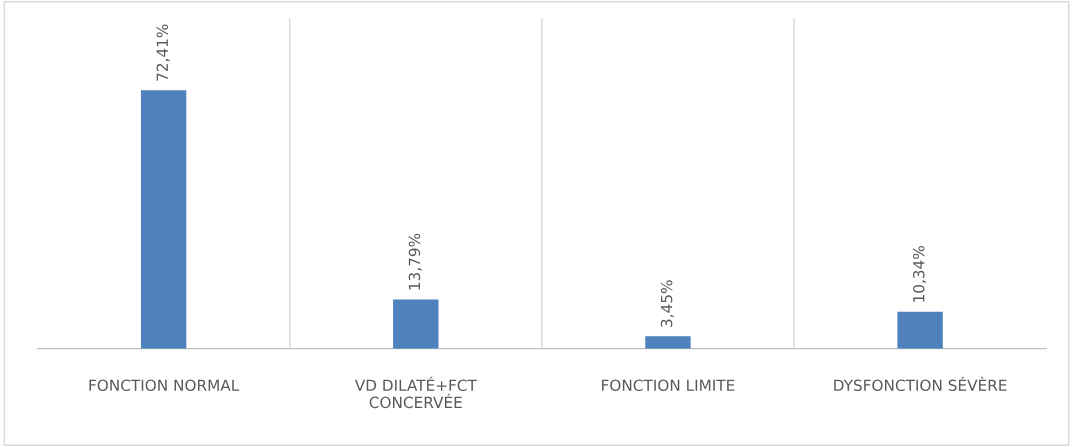 The image size is (1073, 447). Describe the element at coordinates (668, 385) in the screenshot. I see `x-tick-label: FONCTION LIMITE` at that location.